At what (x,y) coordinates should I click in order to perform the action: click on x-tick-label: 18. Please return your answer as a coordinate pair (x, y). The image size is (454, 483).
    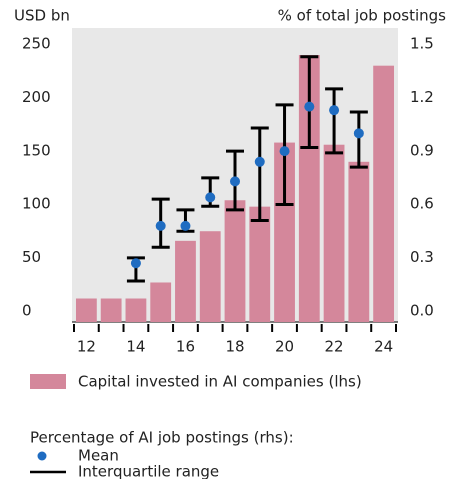
    Looking at the image, I should click on (234, 347).